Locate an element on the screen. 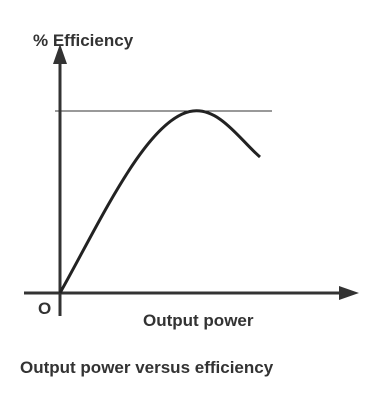 The width and height of the screenshot is (377, 407). x-axis-arrow is located at coordinates (349, 293).